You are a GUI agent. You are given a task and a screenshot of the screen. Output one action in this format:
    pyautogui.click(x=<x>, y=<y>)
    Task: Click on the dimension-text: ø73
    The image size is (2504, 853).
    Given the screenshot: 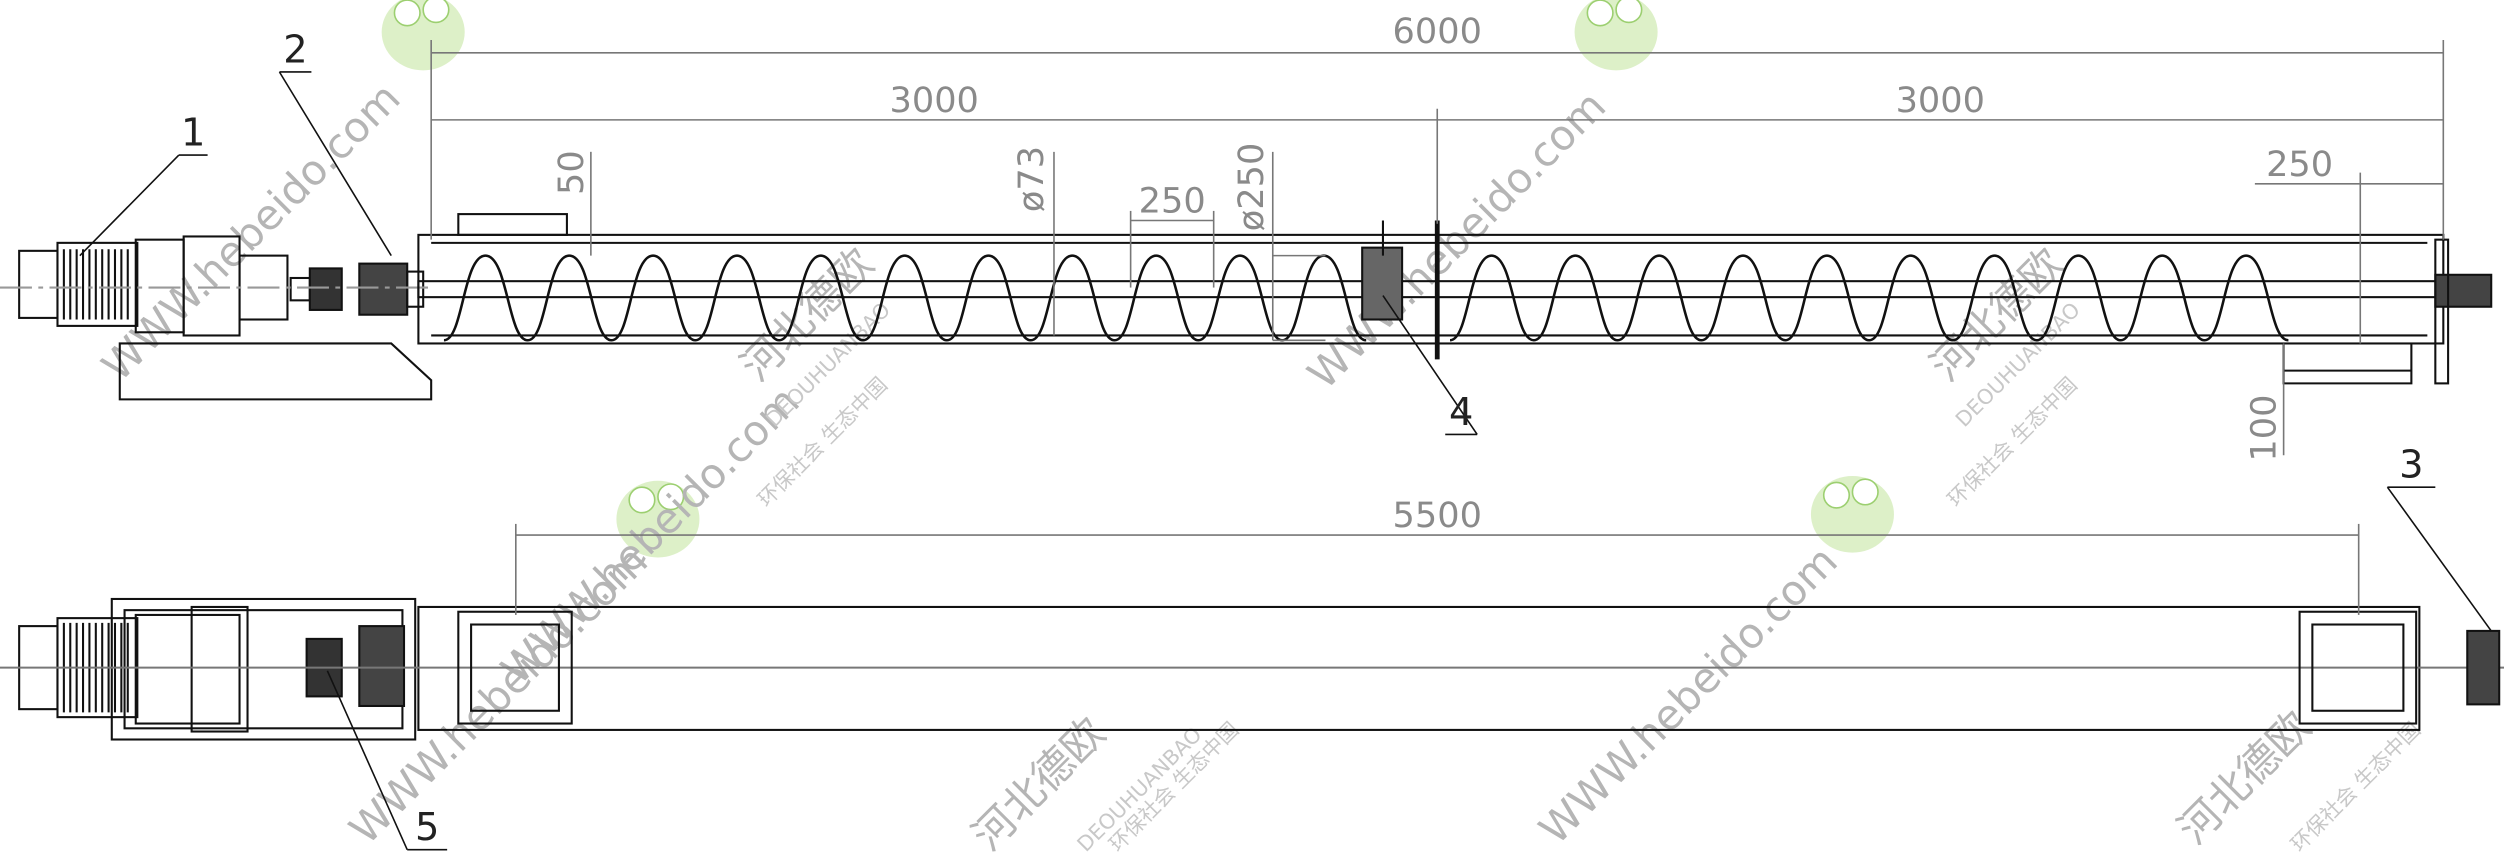 What is the action you would take?
    pyautogui.click(x=1031, y=179)
    